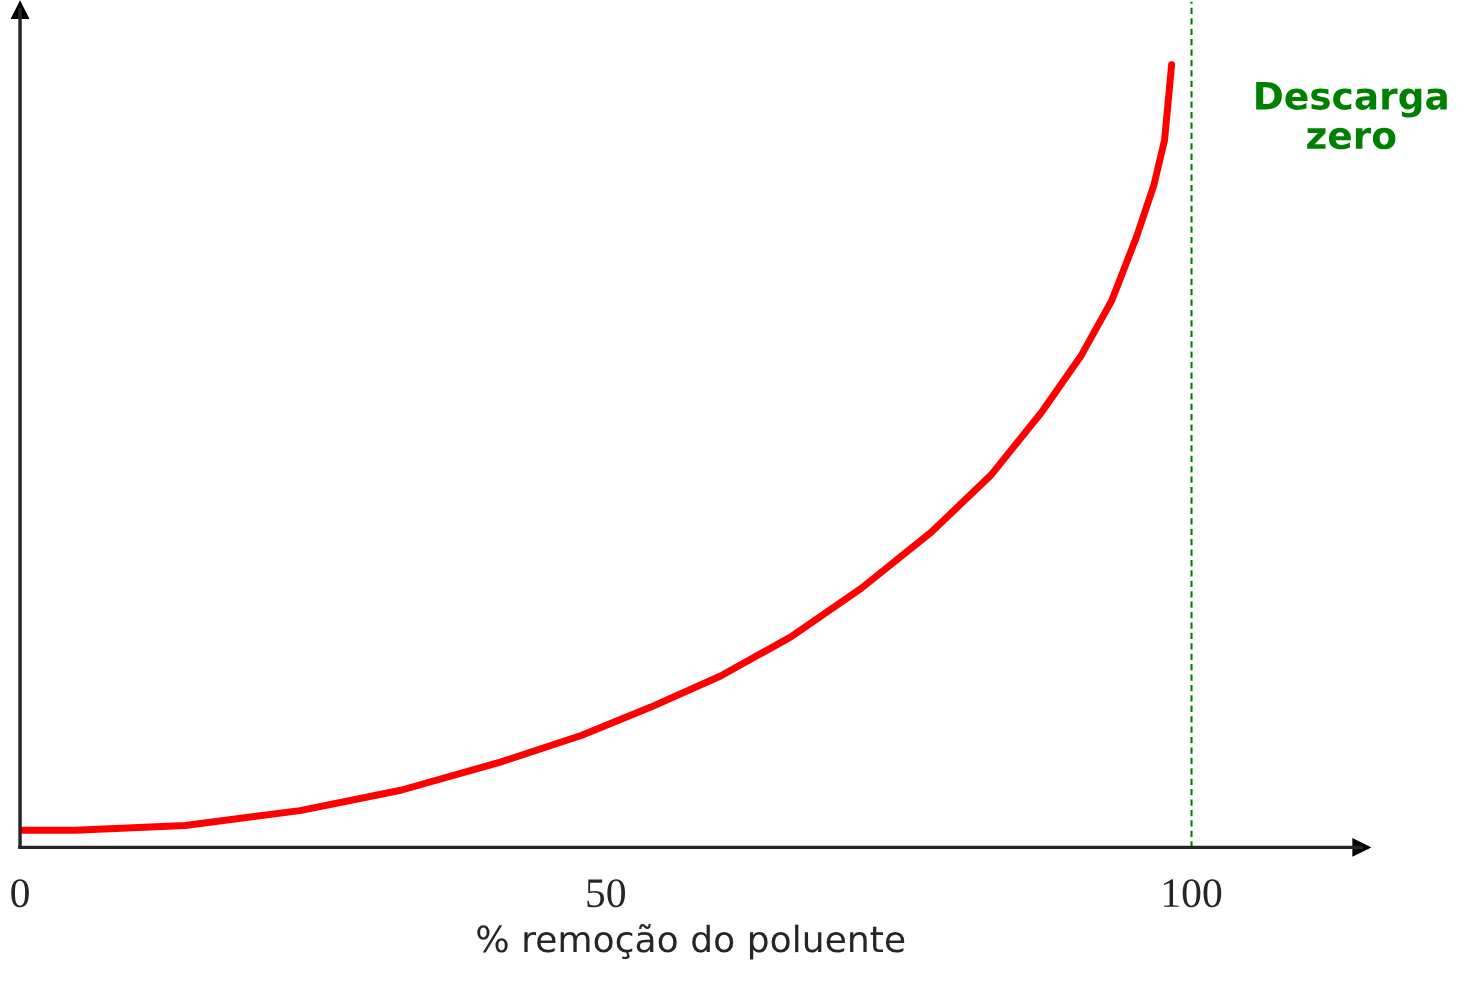  What do you see at coordinates (1192, 893) in the screenshot?
I see `x-tick-label: 100` at bounding box center [1192, 893].